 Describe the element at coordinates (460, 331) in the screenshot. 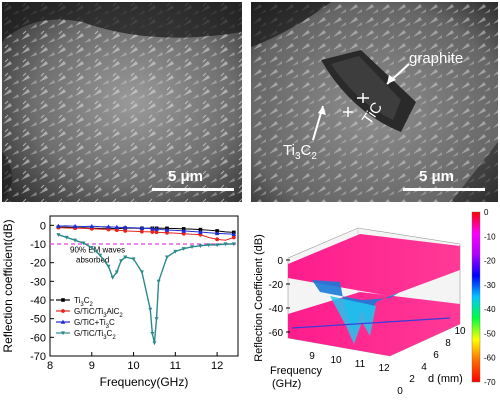

I see `d-tick-label: 10` at that location.